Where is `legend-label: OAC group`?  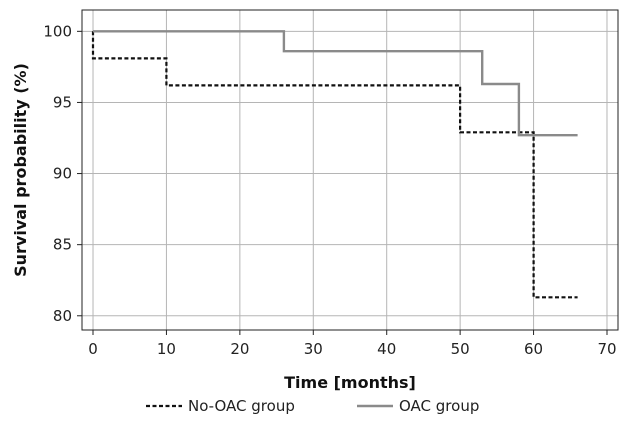 legend-label: OAC group is located at coordinates (439, 406).